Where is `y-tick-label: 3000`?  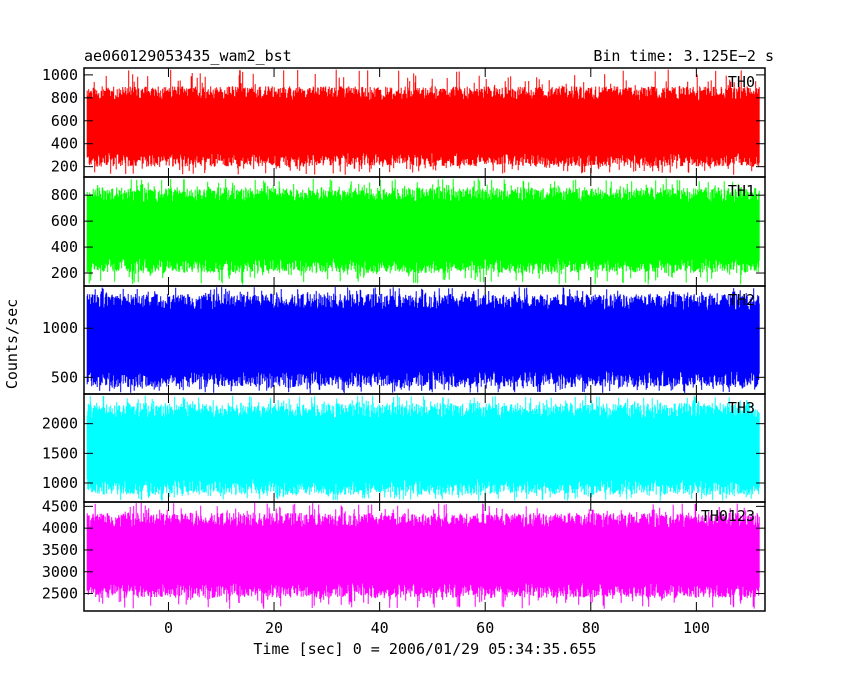 y-tick-label: 3000 is located at coordinates (60, 572).